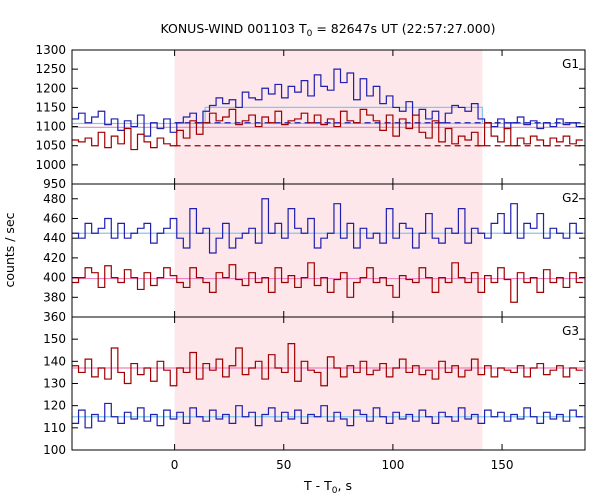 The image size is (600, 500). What do you see at coordinates (233, 28) in the screenshot?
I see `title-main: KONUS-WIND 001103 T` at bounding box center [233, 28].